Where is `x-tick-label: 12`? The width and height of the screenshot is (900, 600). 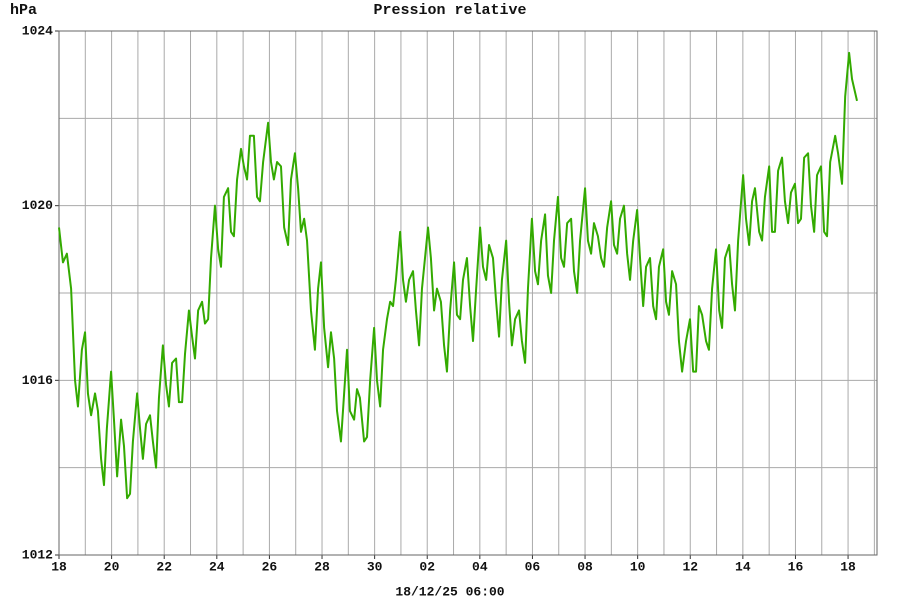 x-tick-label: 12 is located at coordinates (690, 566).